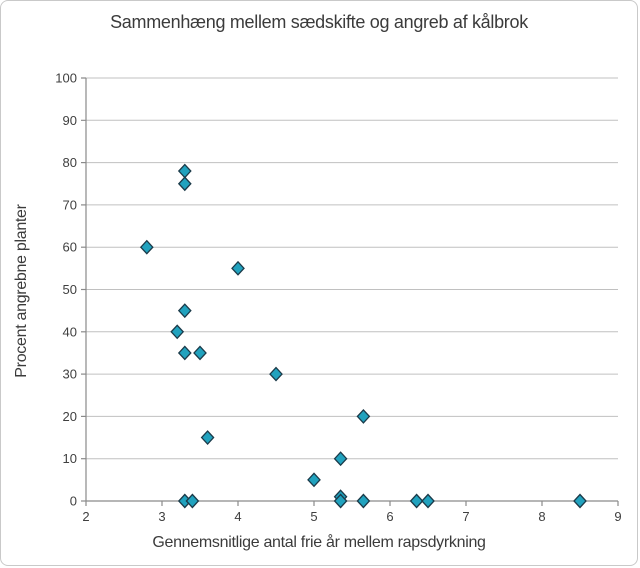 The height and width of the screenshot is (568, 640). I want to click on x-tick-label: 9, so click(617, 516).